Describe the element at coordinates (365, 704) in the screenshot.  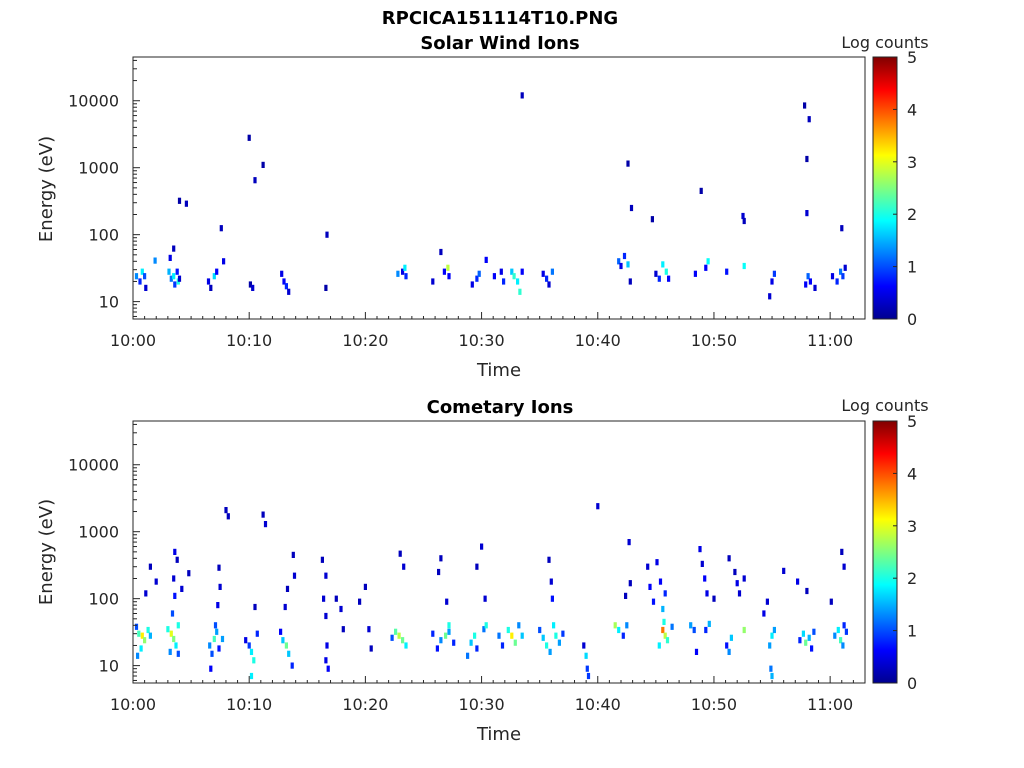
I see `x-tick-label: 10:20` at that location.